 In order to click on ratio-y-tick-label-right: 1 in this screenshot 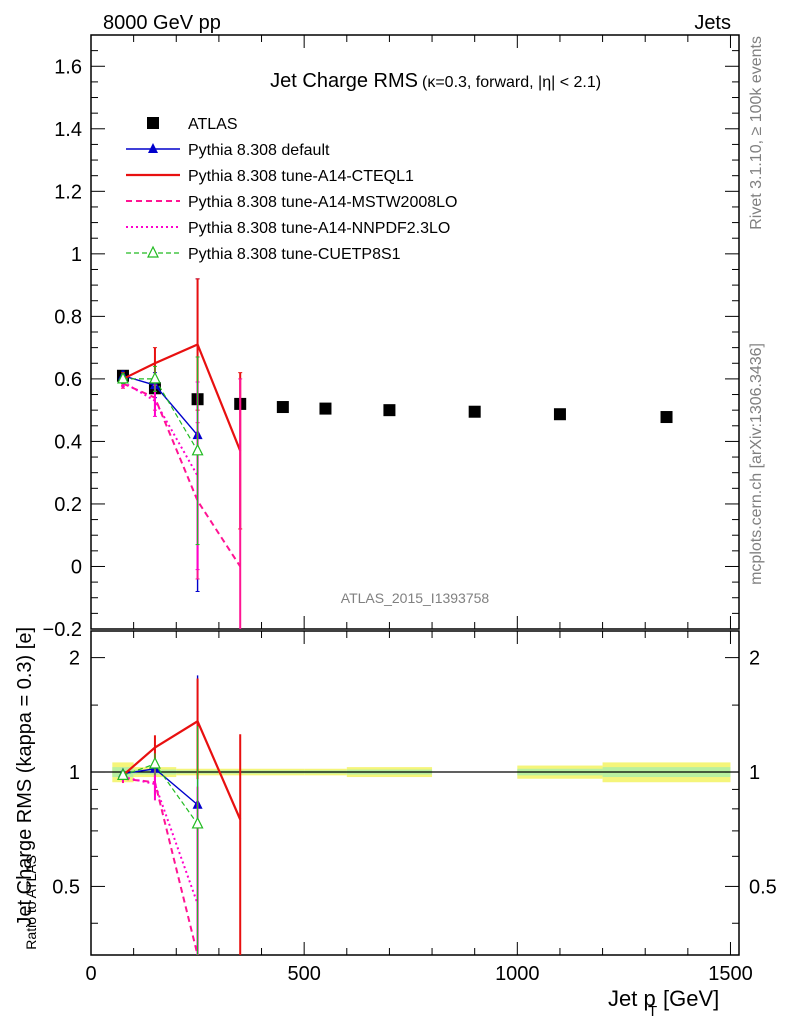, I will do `click(754, 773)`.